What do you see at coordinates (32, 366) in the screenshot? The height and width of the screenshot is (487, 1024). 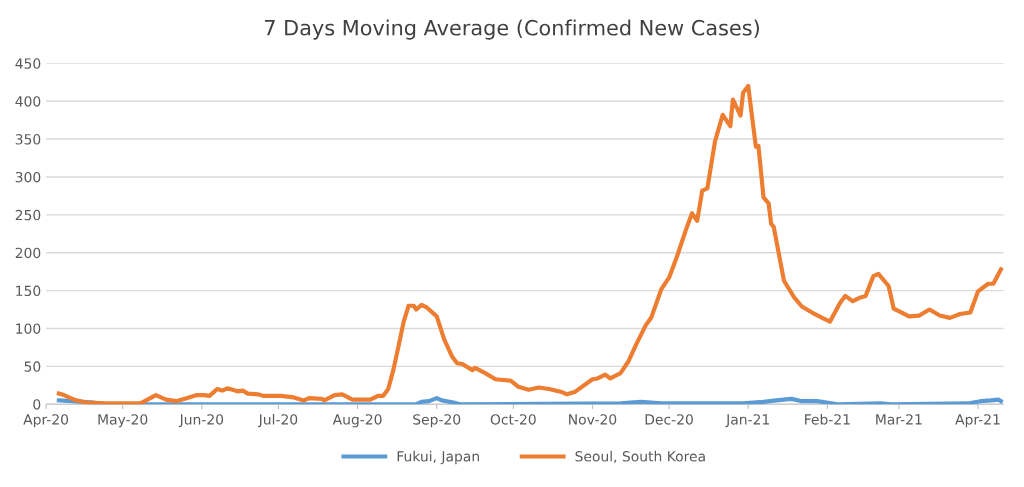 I see `y-tick-label: 50` at bounding box center [32, 366].